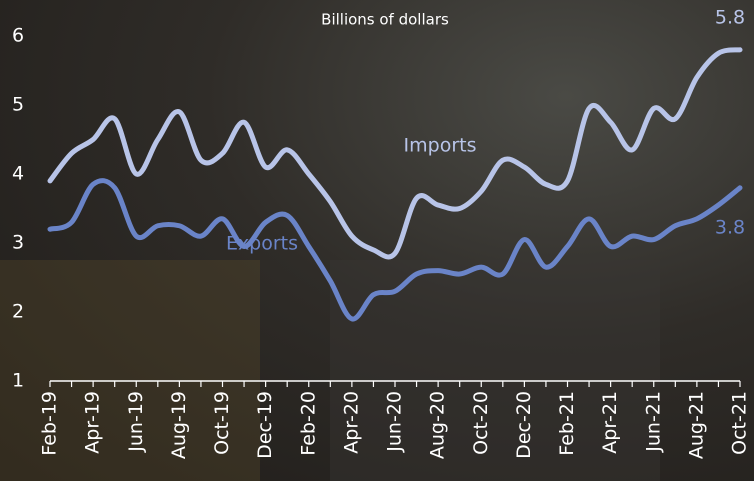  What do you see at coordinates (262, 244) in the screenshot?
I see `legend-label: Exports` at bounding box center [262, 244].